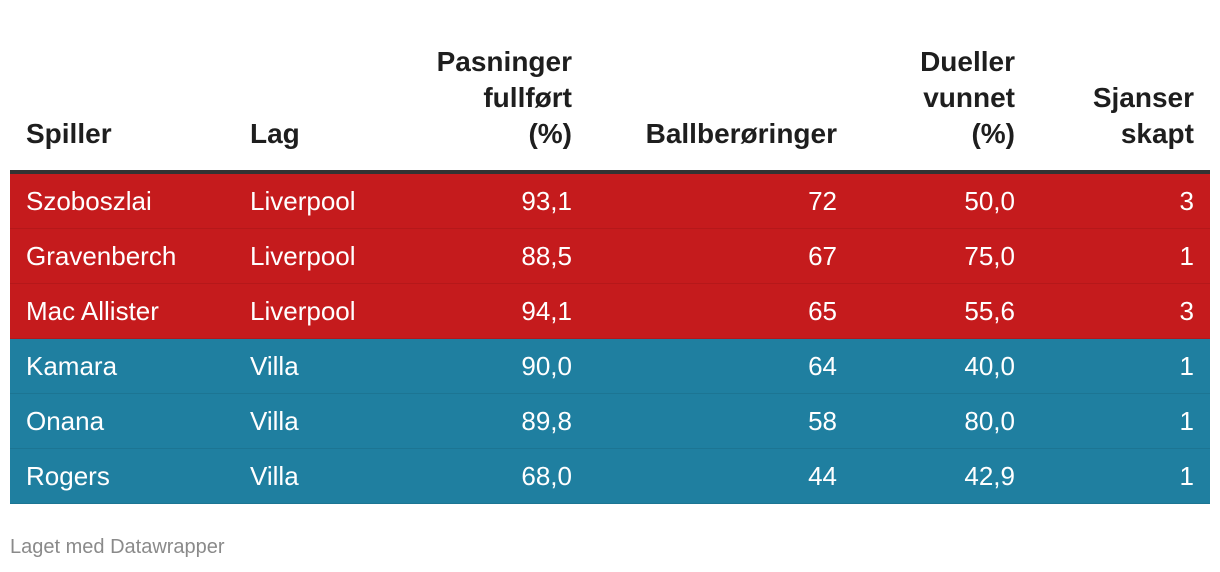 This screenshot has height=572, width=1220. Describe the element at coordinates (822, 201) in the screenshot. I see `cell-ballberoringer: 72` at that location.